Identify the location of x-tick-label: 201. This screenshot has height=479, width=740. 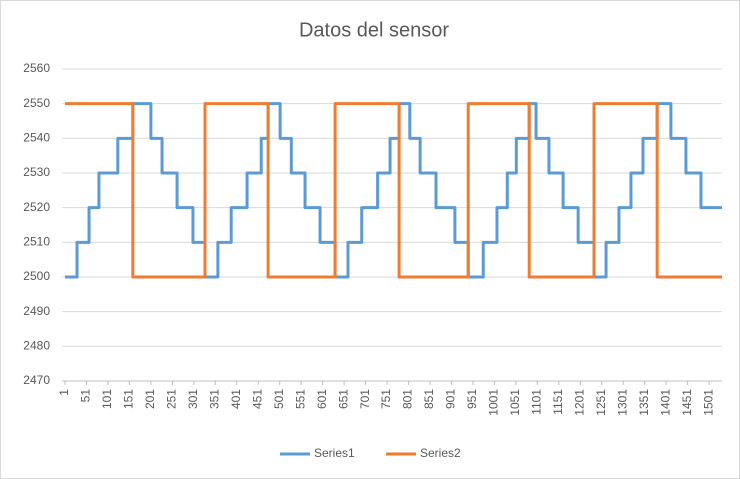
(150, 399).